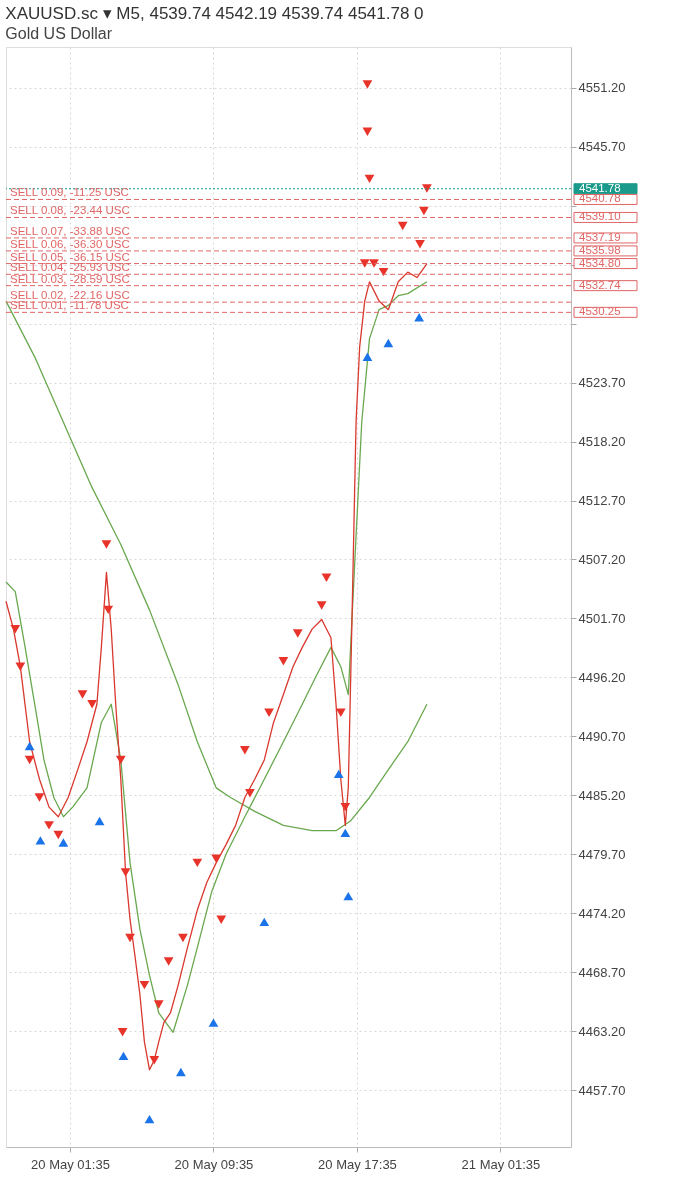 Image resolution: width=685 pixels, height=1200 pixels. What do you see at coordinates (600, 249) in the screenshot?
I see `text: 4535.98` at bounding box center [600, 249].